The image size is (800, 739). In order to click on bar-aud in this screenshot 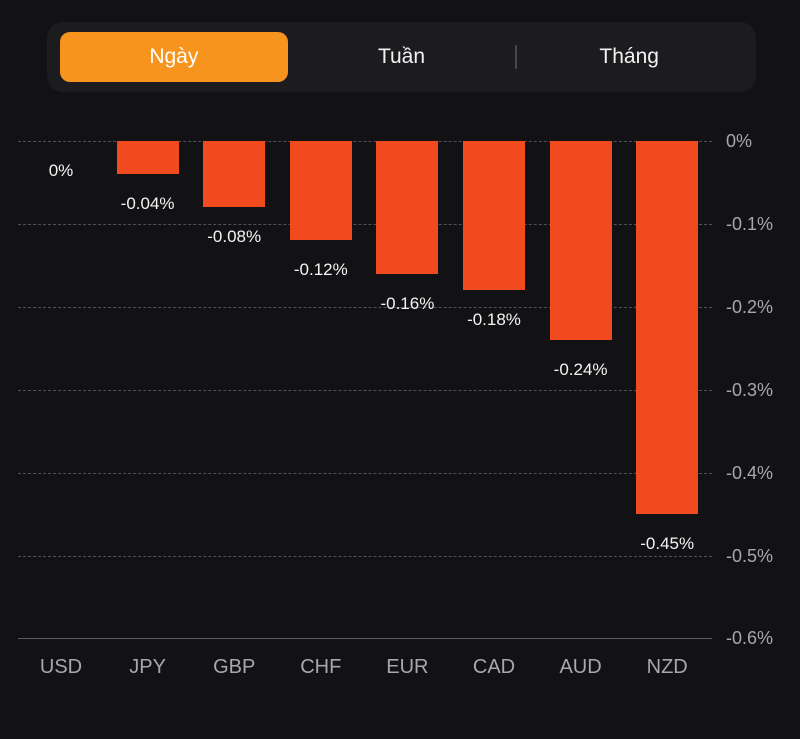, I will do `click(580, 240)`.